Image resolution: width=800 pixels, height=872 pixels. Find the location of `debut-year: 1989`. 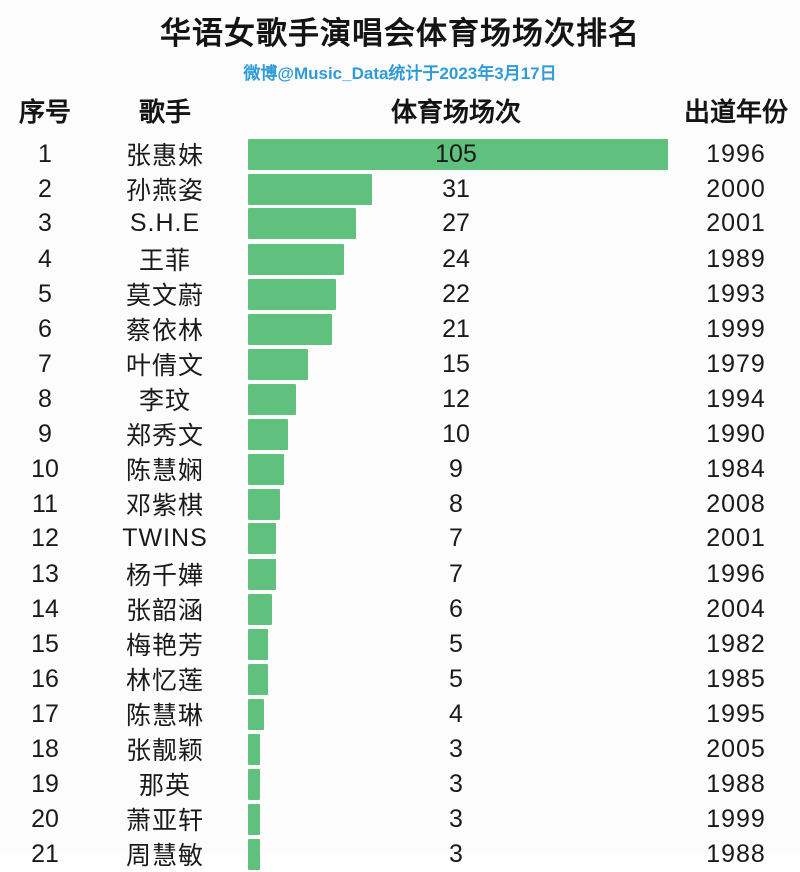

debut-year: 1989 is located at coordinates (736, 258).